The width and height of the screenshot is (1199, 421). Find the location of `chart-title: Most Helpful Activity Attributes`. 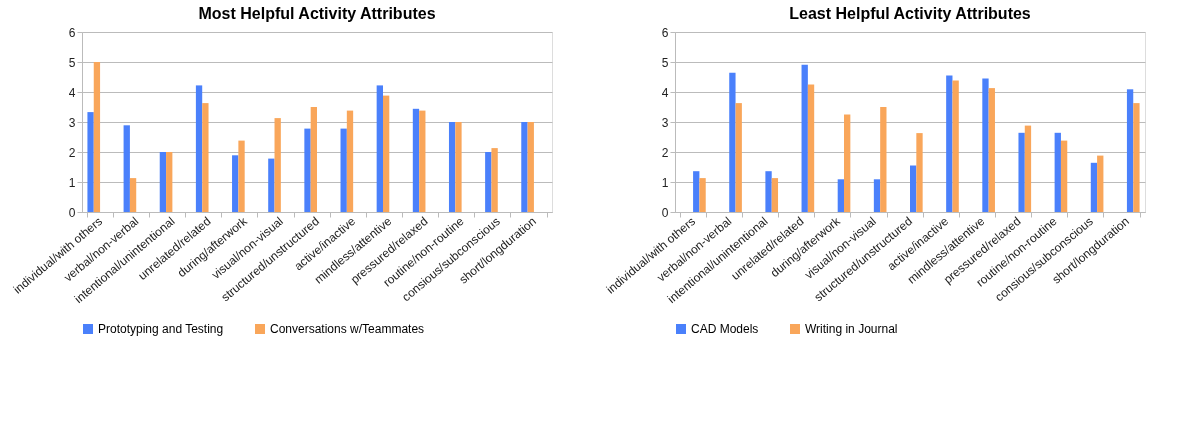

chart-title: Most Helpful Activity Attributes is located at coordinates (317, 13).